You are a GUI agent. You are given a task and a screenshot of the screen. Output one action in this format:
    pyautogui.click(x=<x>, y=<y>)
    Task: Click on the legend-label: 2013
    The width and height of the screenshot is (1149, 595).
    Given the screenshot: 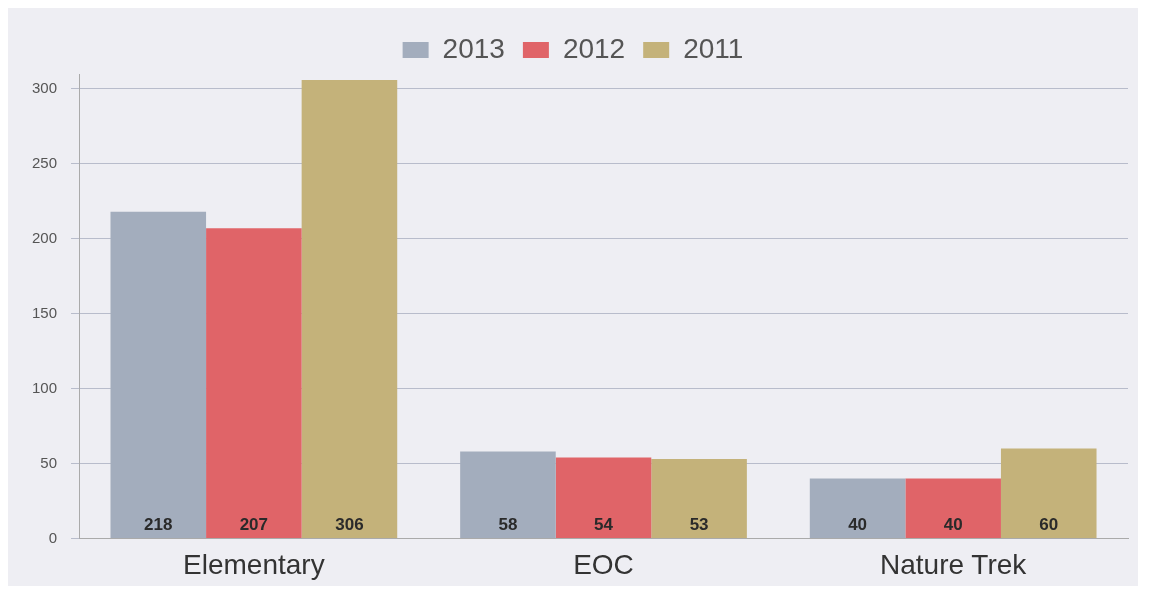 What is the action you would take?
    pyautogui.click(x=473, y=48)
    